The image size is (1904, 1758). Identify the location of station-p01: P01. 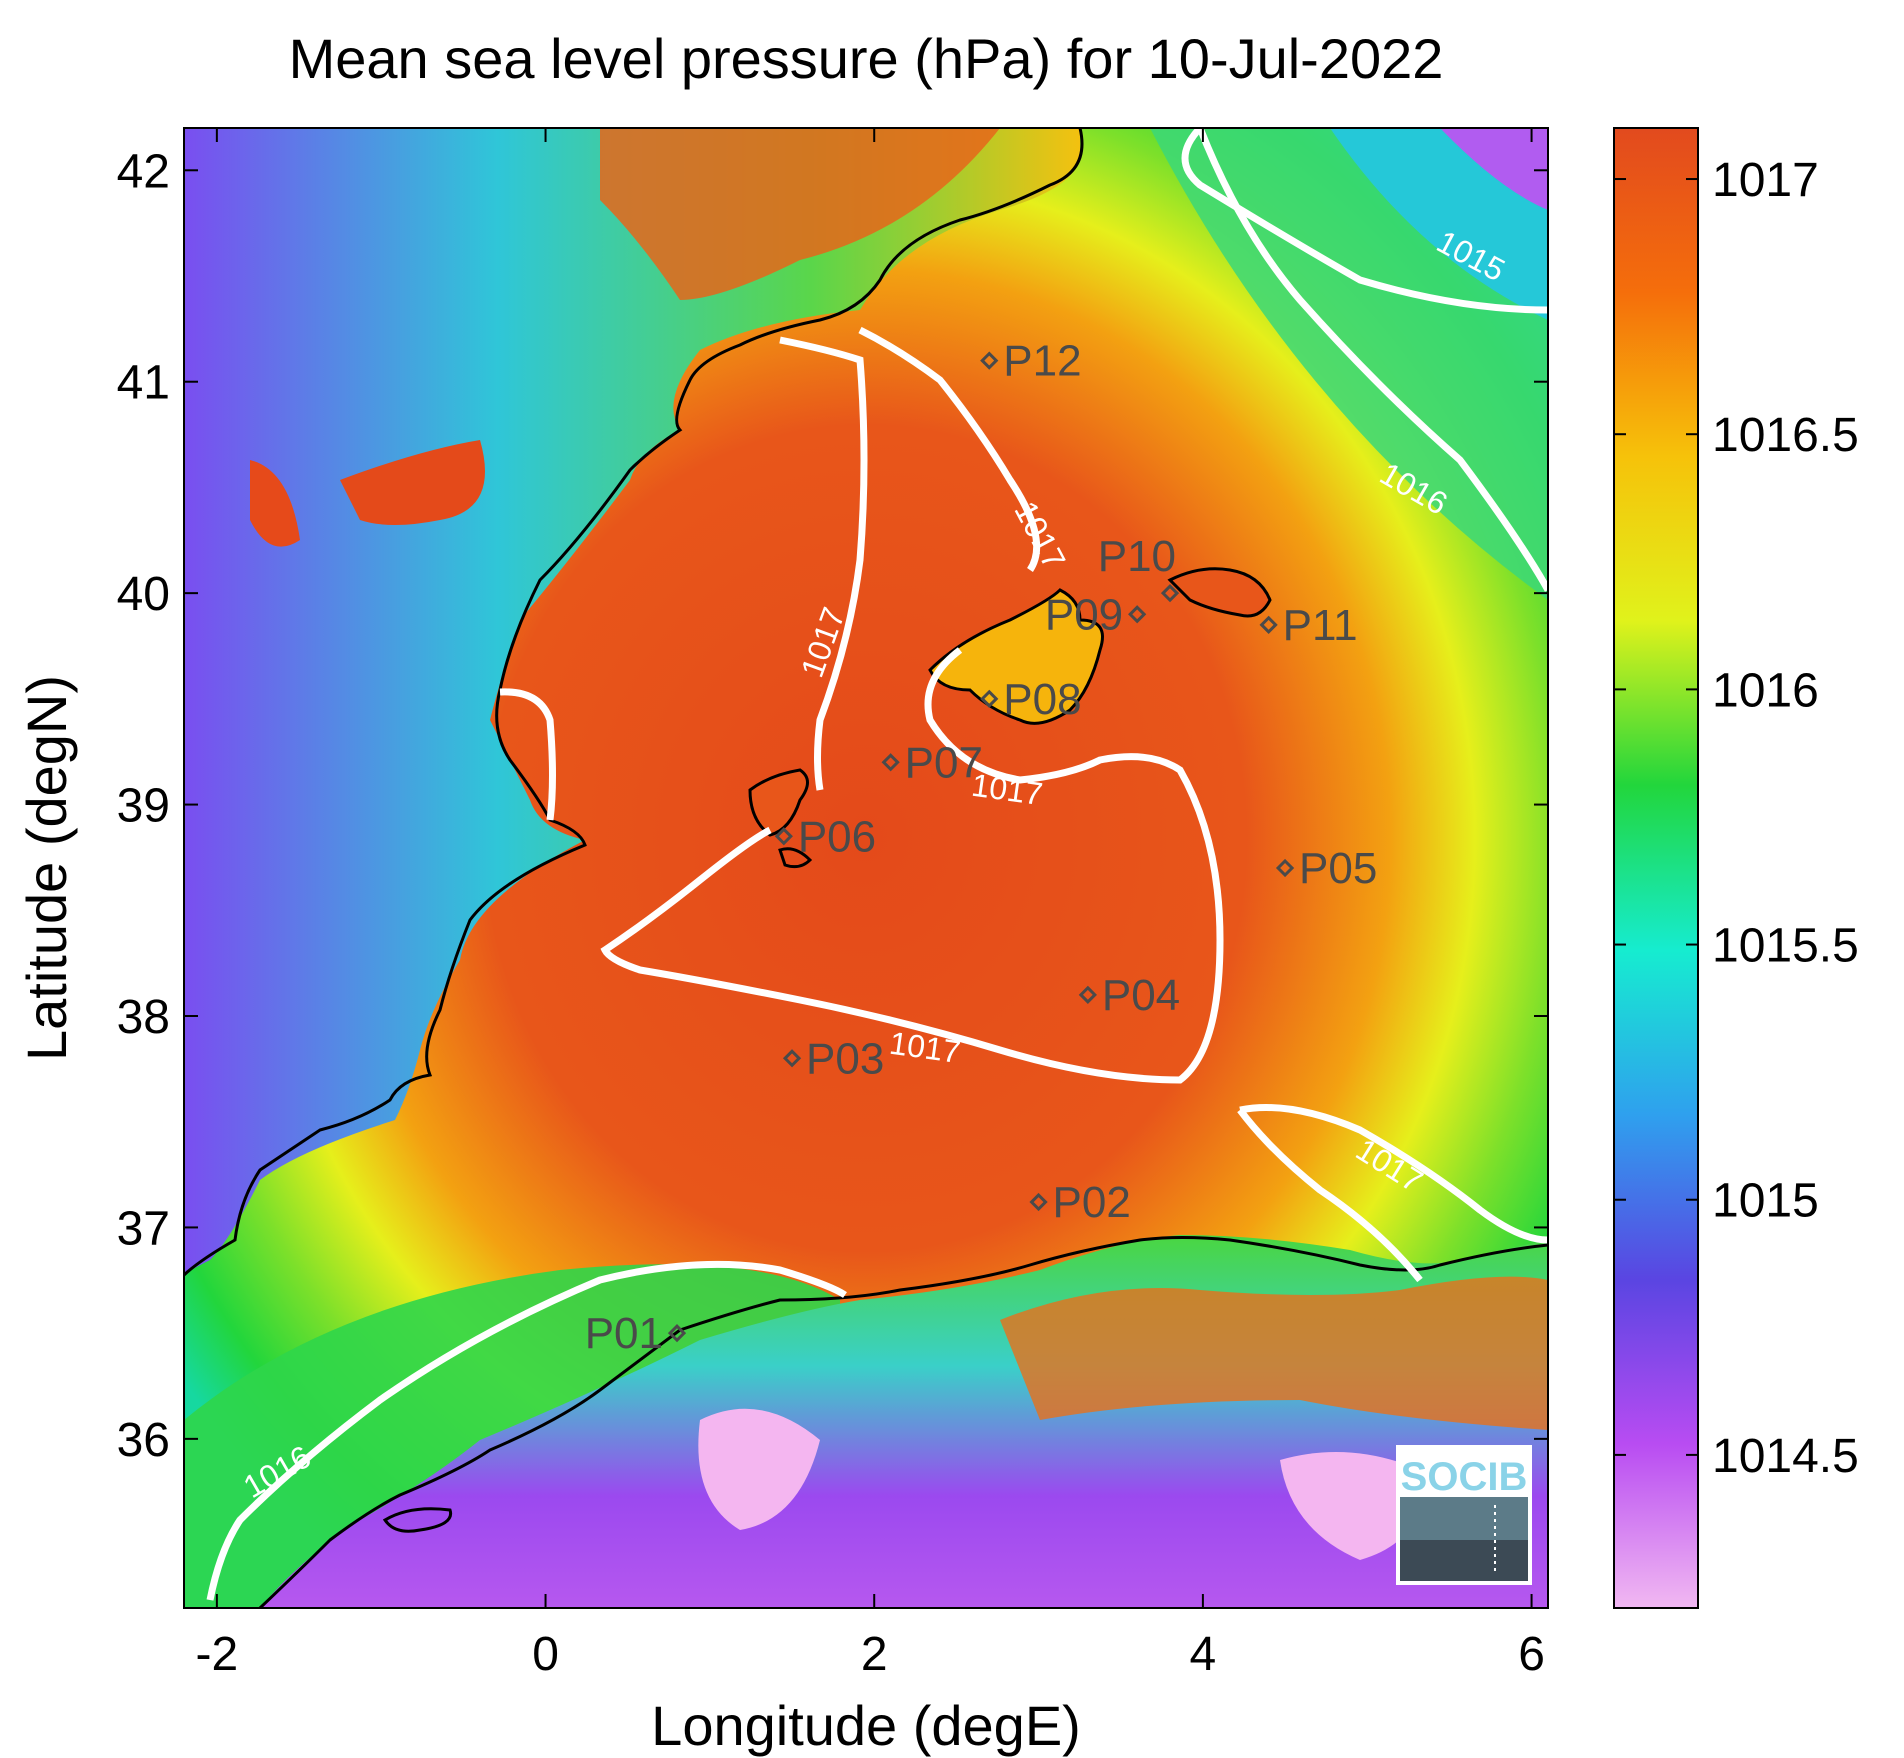
(636, 1333).